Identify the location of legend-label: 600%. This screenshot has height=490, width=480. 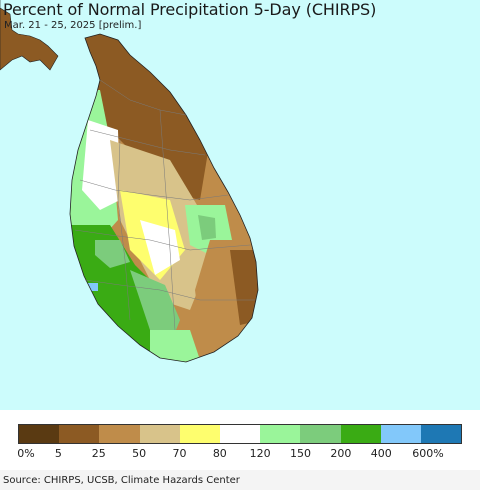
(428, 453).